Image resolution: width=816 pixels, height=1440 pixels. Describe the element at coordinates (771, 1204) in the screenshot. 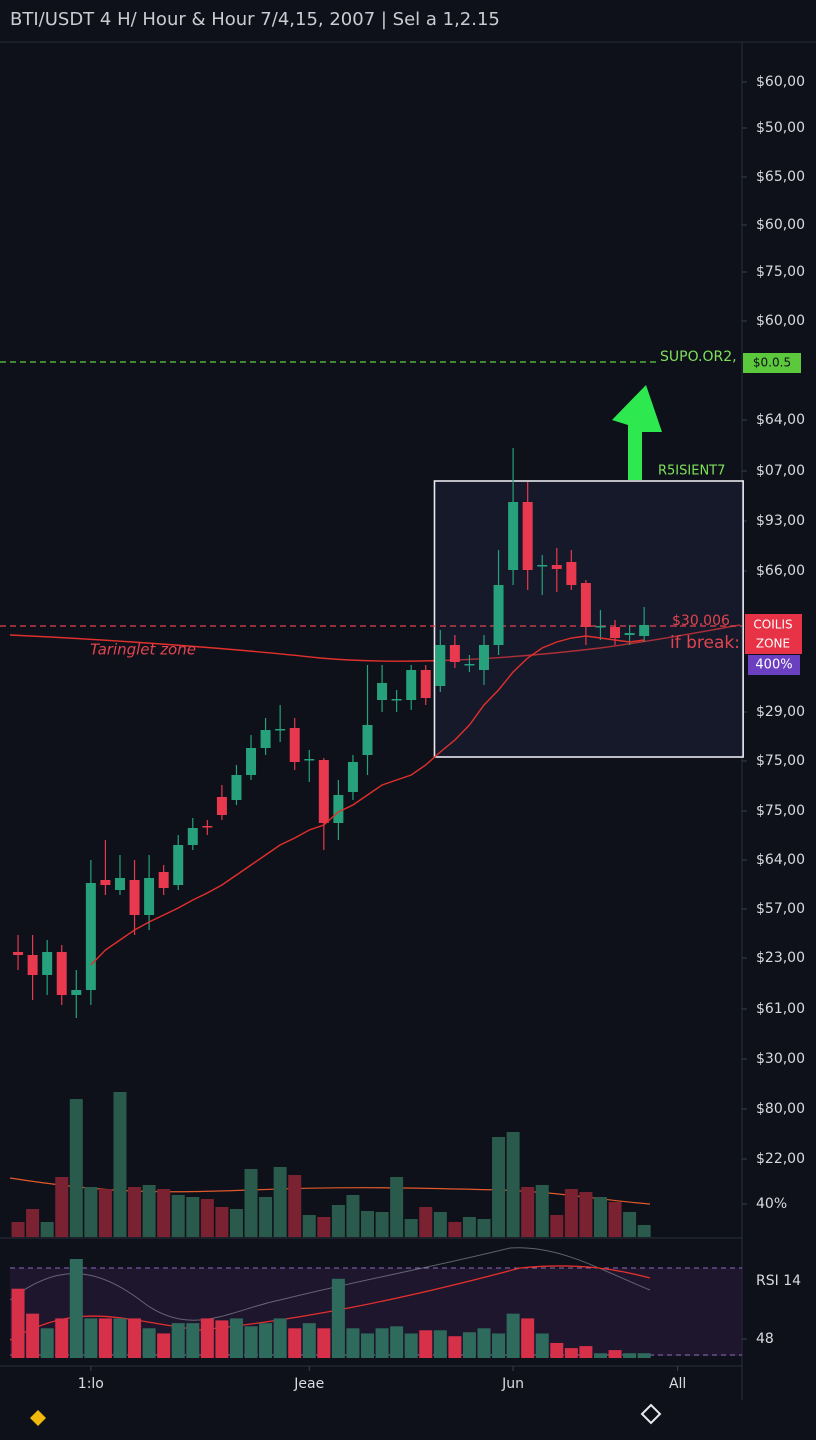

I see `y-tick-label: 40%` at that location.